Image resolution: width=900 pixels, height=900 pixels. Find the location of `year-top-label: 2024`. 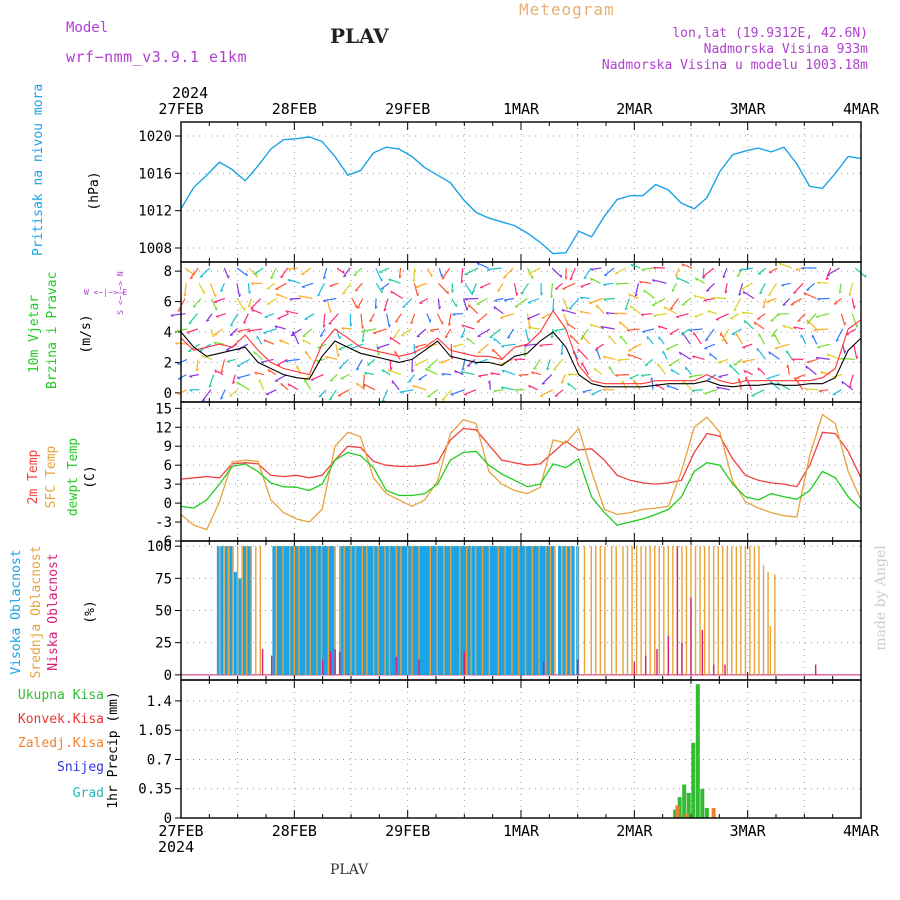

year-top-label: 2024 is located at coordinates (190, 93).